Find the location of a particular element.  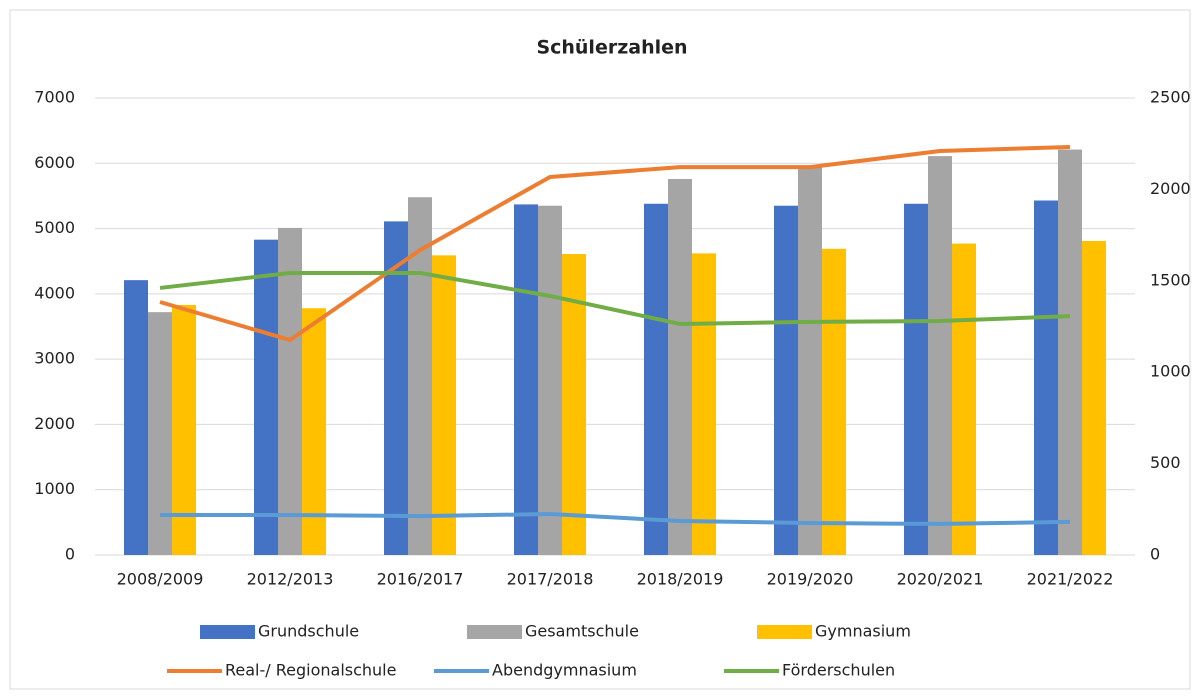

y-tick-label: 2000 is located at coordinates (54, 423).